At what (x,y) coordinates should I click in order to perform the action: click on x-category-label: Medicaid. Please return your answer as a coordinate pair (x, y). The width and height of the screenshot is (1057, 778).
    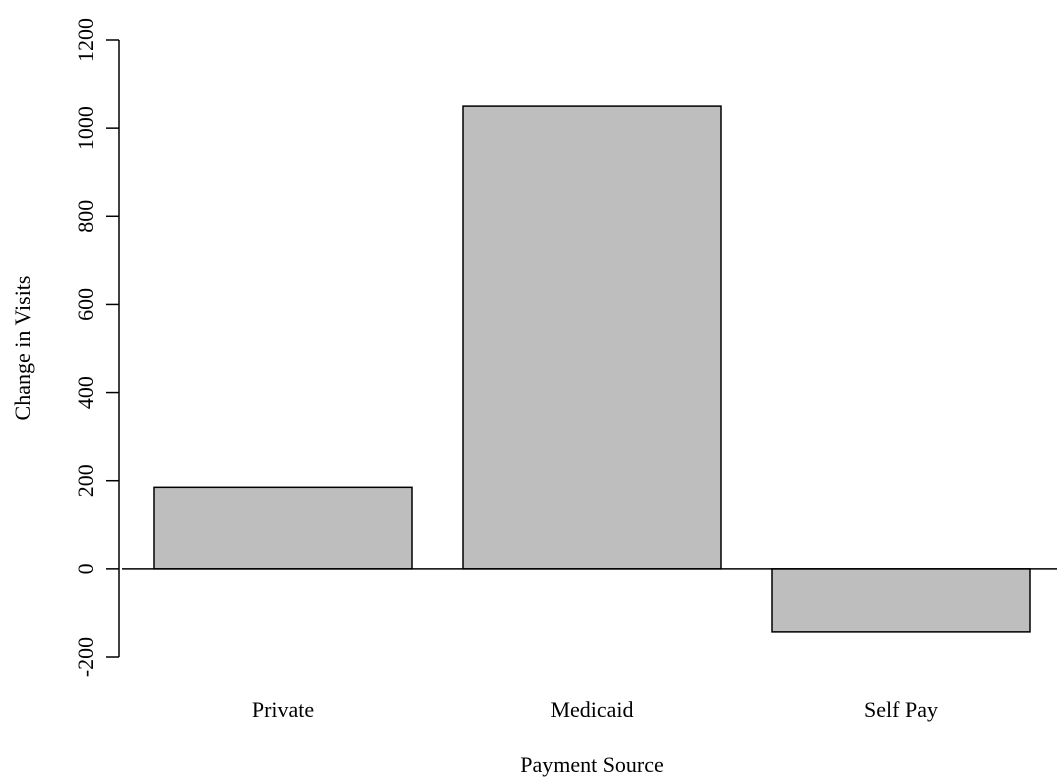
    Looking at the image, I should click on (591, 709).